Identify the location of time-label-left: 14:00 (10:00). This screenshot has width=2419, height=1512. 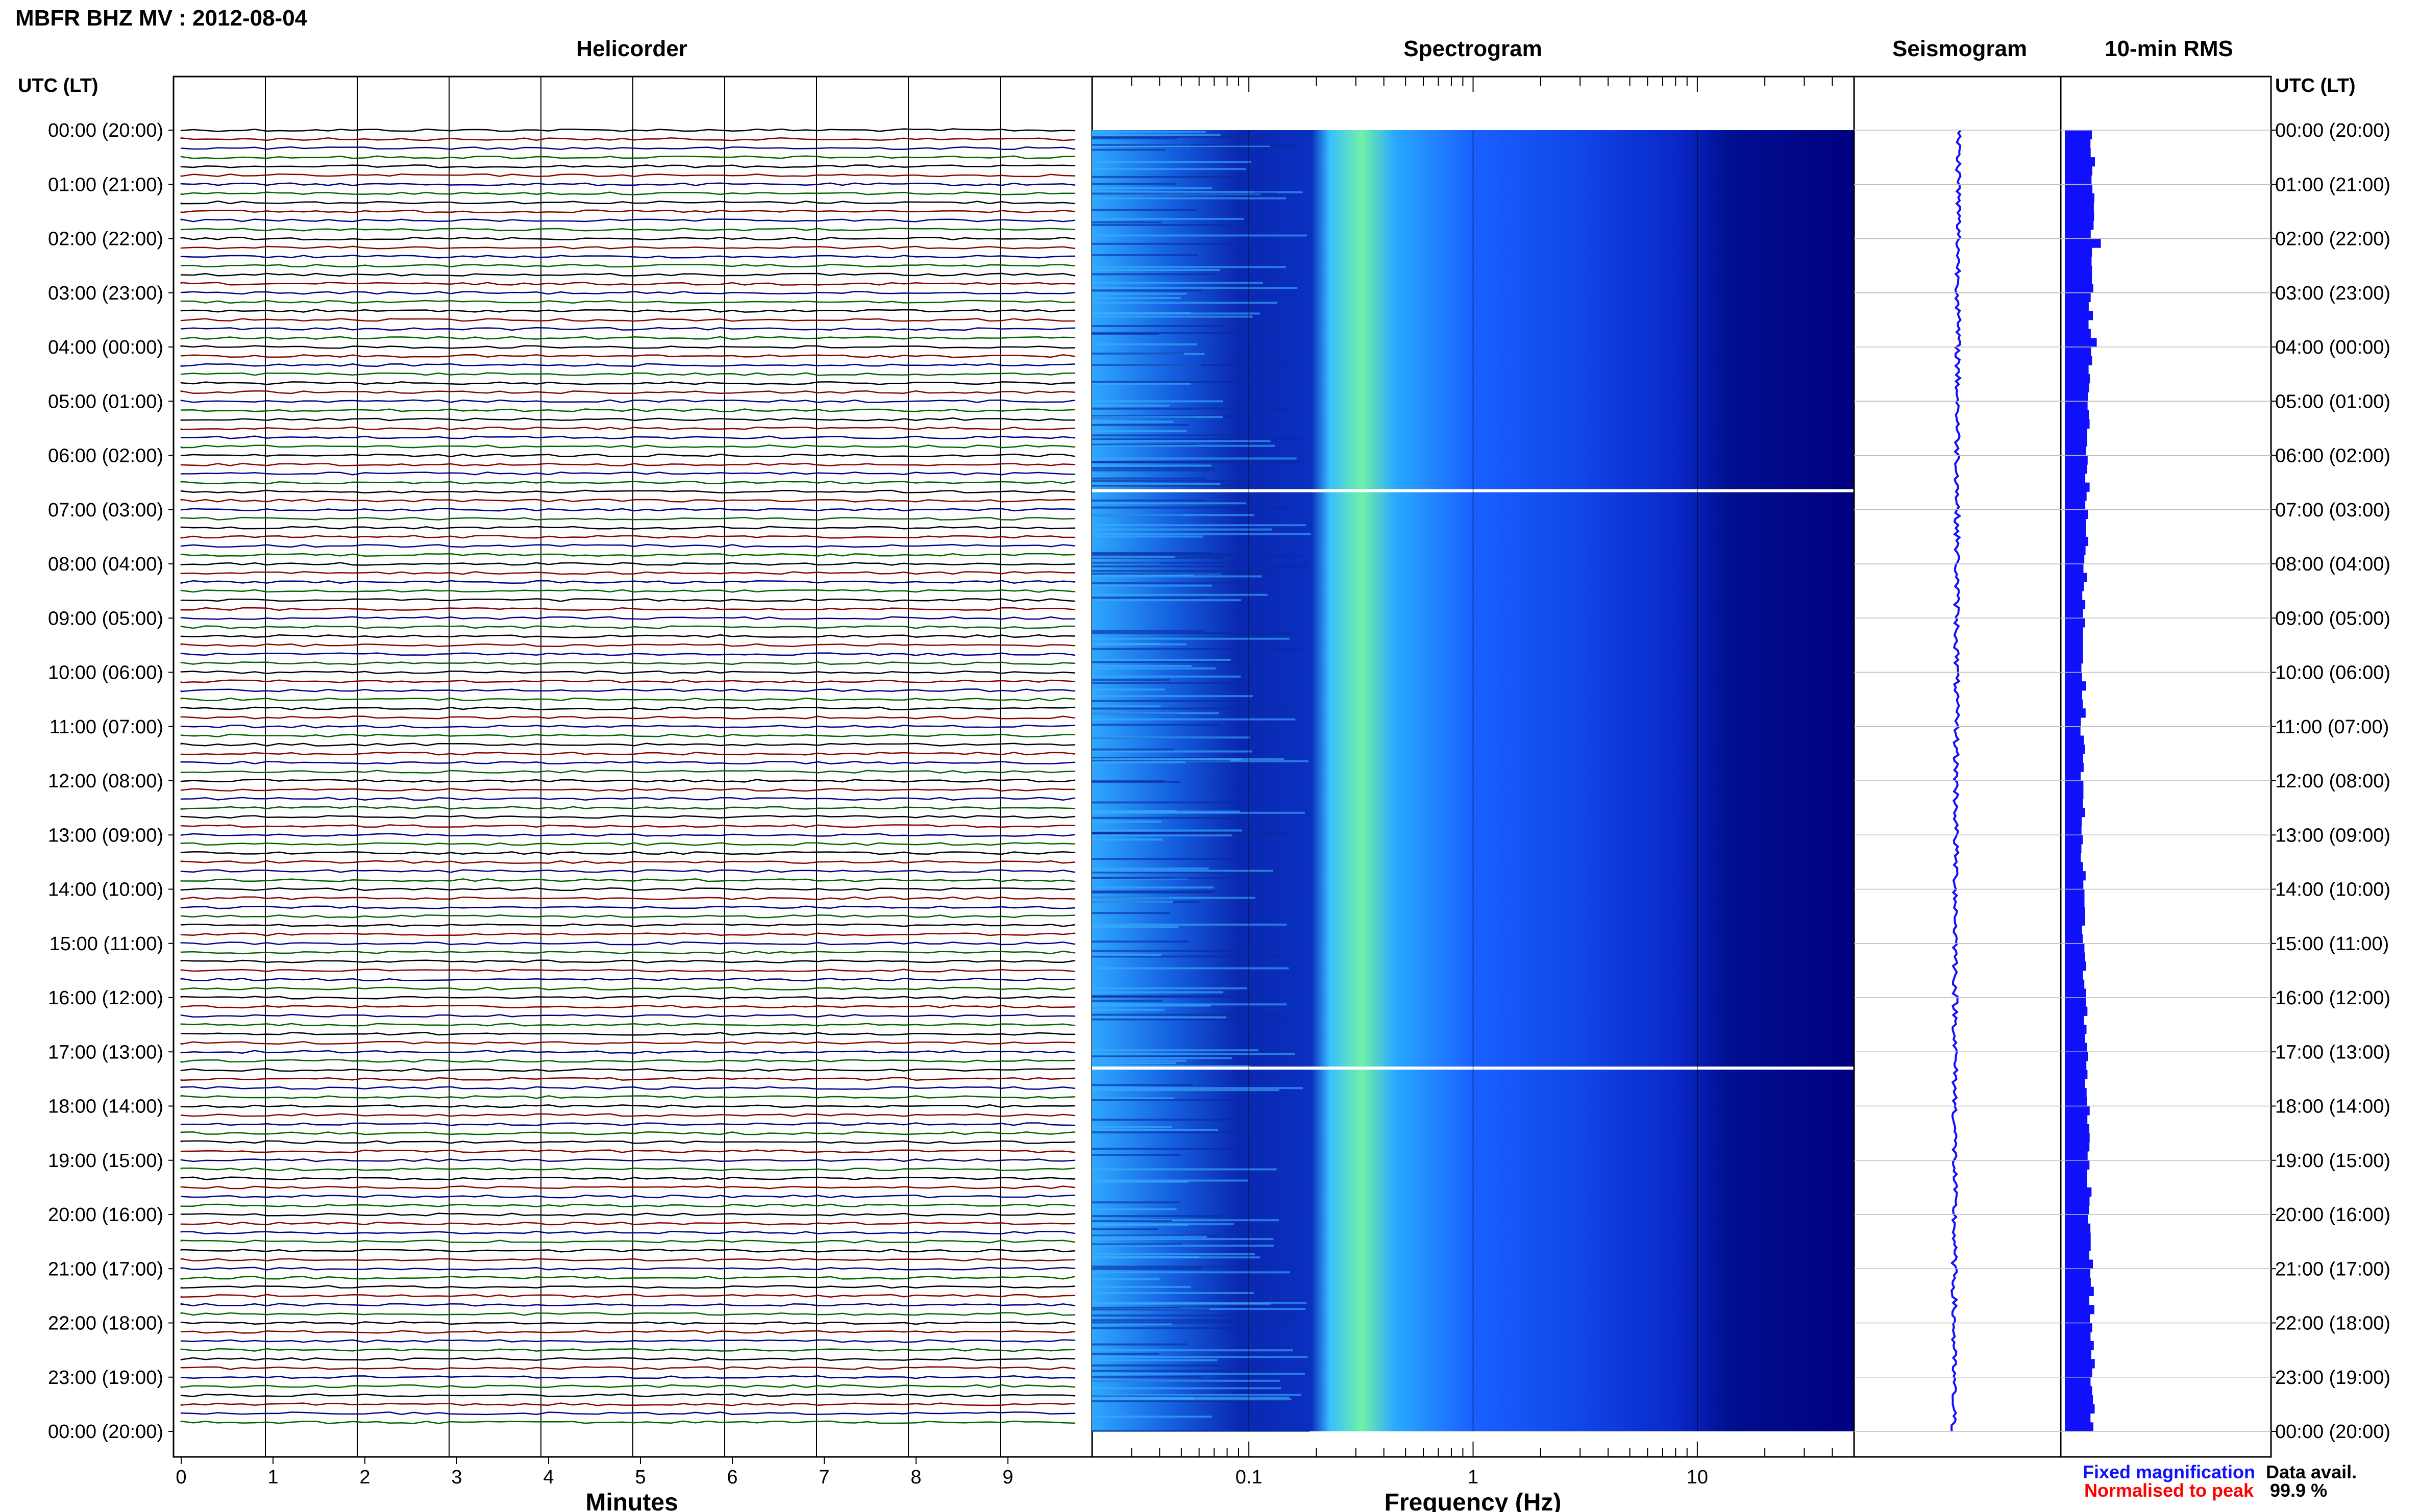
(105, 890).